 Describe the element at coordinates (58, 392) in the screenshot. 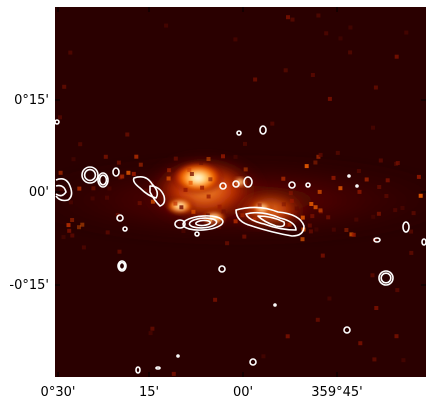

I see `x-tick-label: 0°30'` at that location.